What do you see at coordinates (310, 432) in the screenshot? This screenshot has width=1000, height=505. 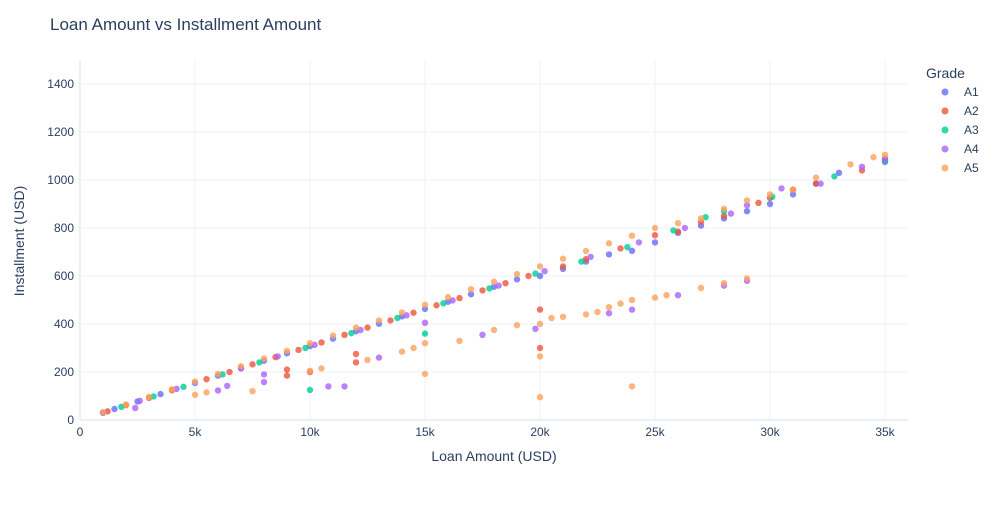 I see `x-tick-label: 10k` at bounding box center [310, 432].